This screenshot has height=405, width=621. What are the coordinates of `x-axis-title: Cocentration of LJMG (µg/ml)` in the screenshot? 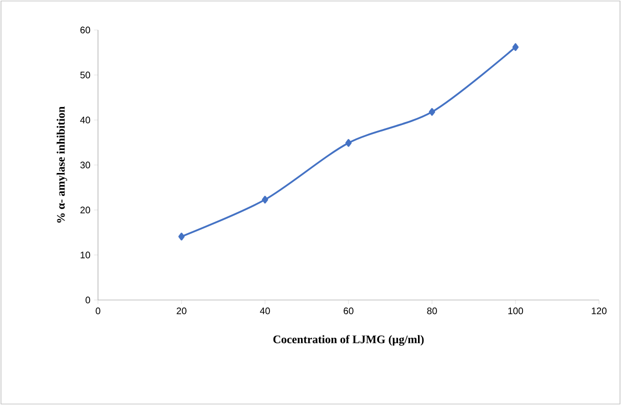 It's located at (348, 340).